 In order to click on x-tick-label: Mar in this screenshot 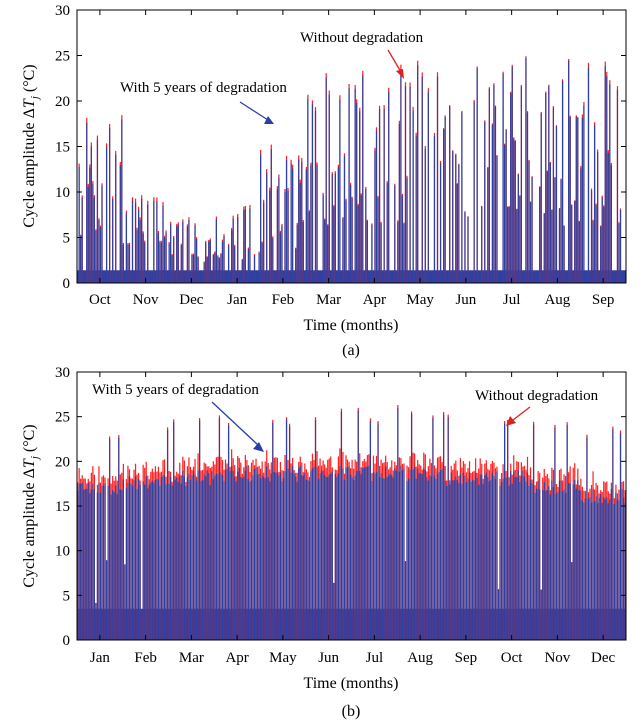, I will do `click(191, 658)`.